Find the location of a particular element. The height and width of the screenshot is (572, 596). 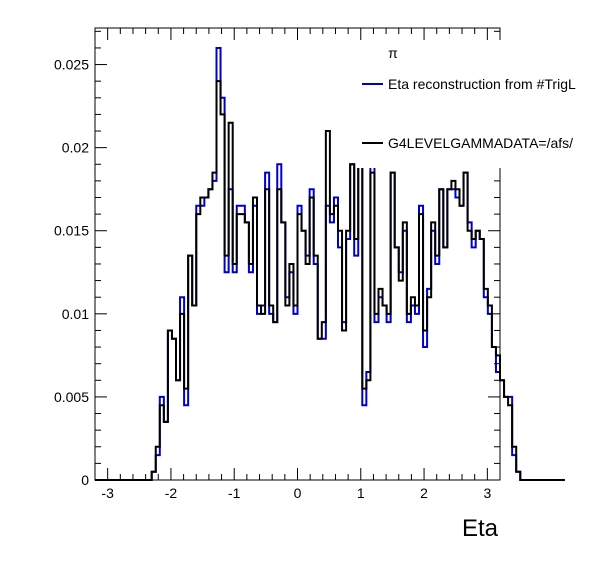

y-tick-label: 0.005 is located at coordinates (71, 397).